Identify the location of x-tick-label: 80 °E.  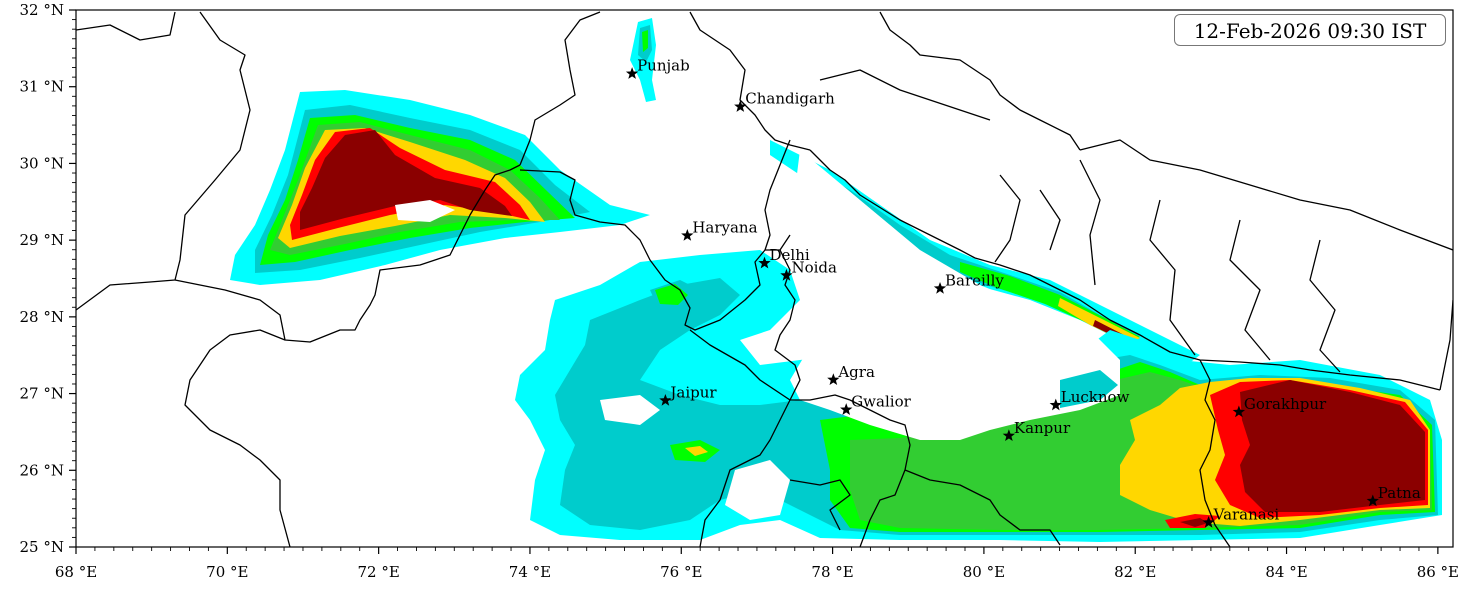
(984, 572).